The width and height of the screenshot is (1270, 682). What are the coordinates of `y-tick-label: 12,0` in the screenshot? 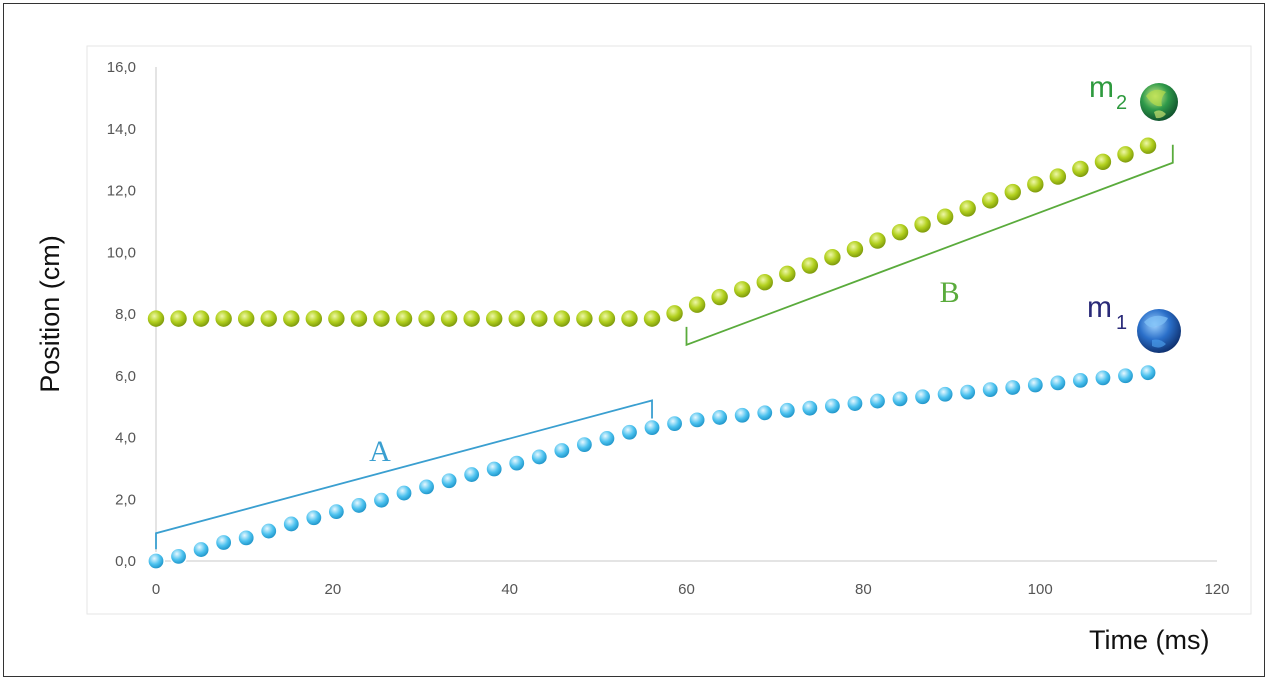 It's located at (121, 191).